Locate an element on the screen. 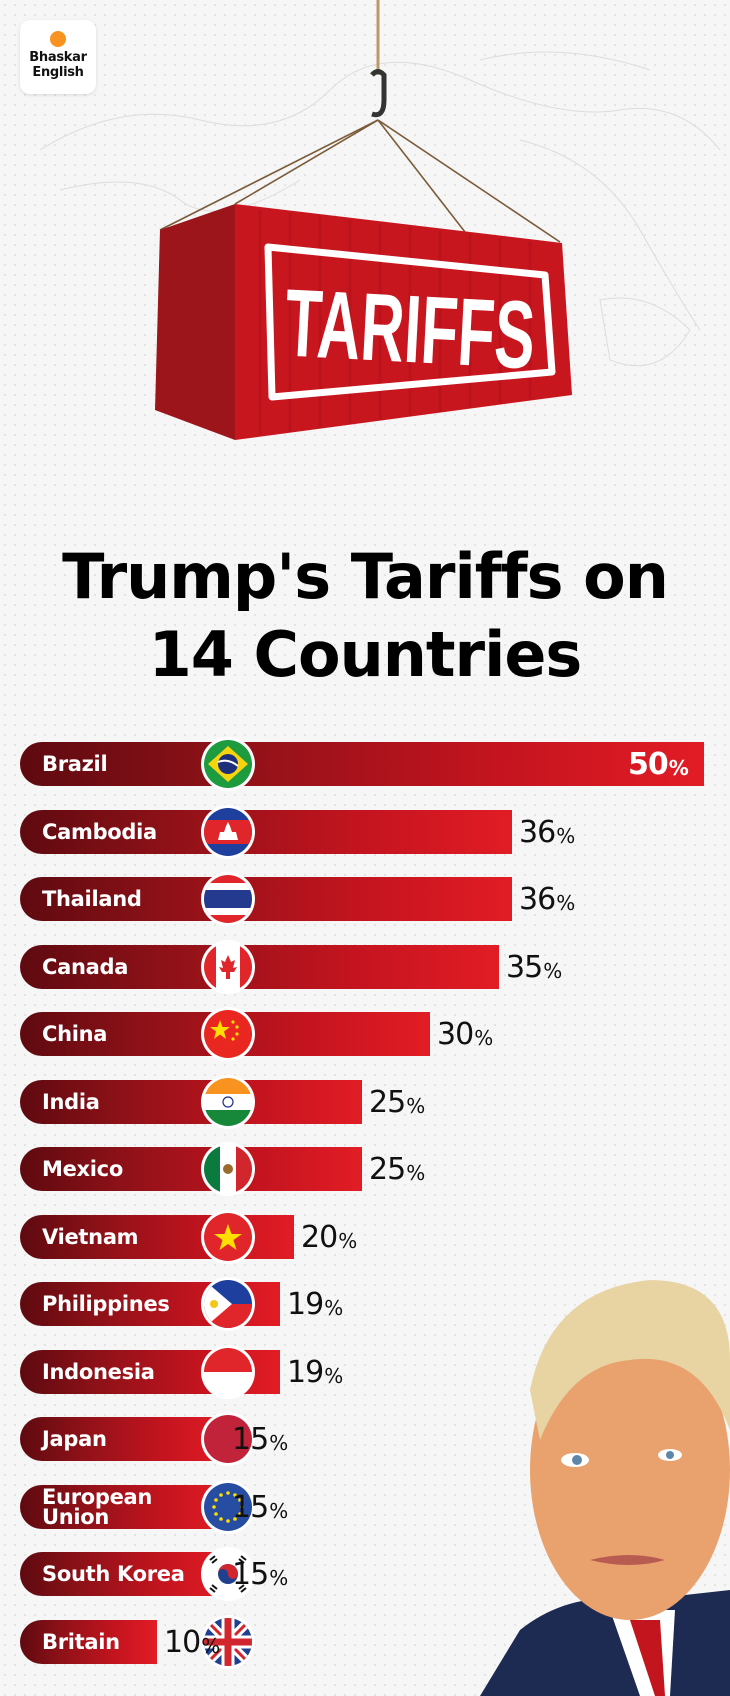  bar-mexico is located at coordinates (191, 1169).